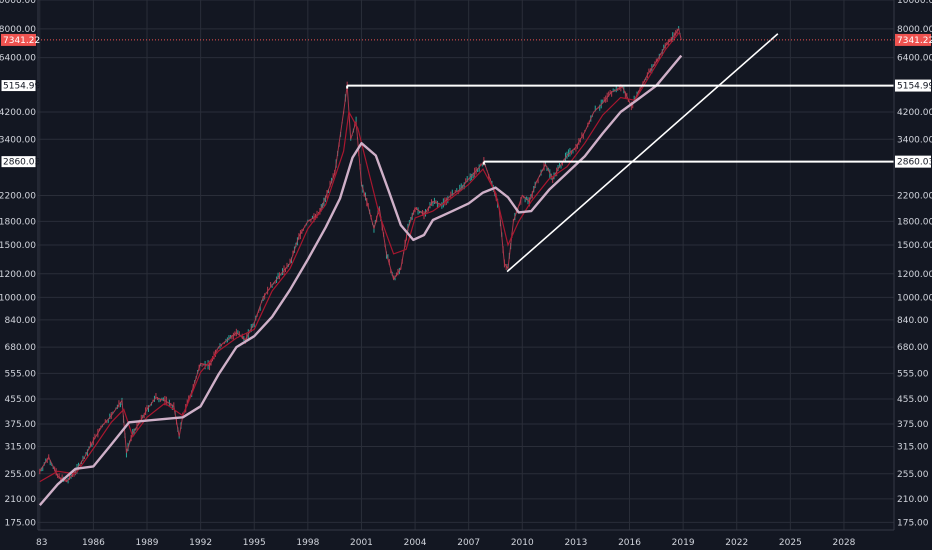 This screenshot has height=550, width=932. I want to click on x-tick-label: 1998, so click(307, 543).